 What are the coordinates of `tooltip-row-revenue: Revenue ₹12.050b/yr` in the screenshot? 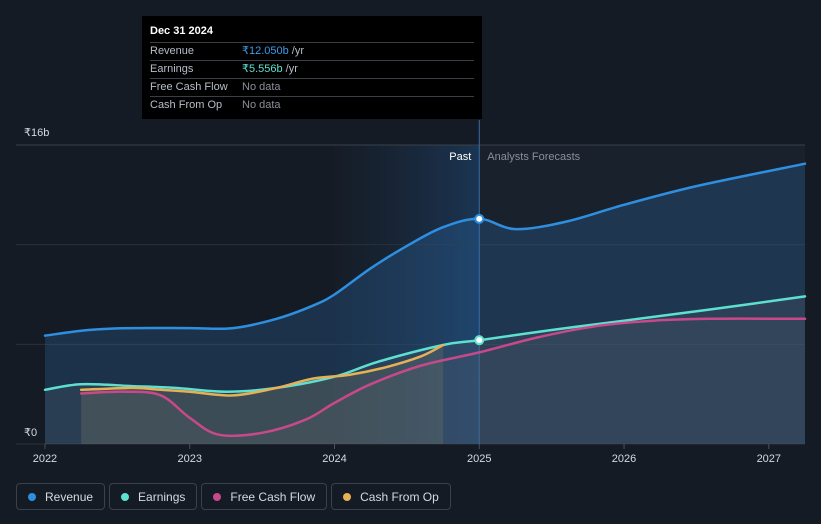 It's located at (312, 51).